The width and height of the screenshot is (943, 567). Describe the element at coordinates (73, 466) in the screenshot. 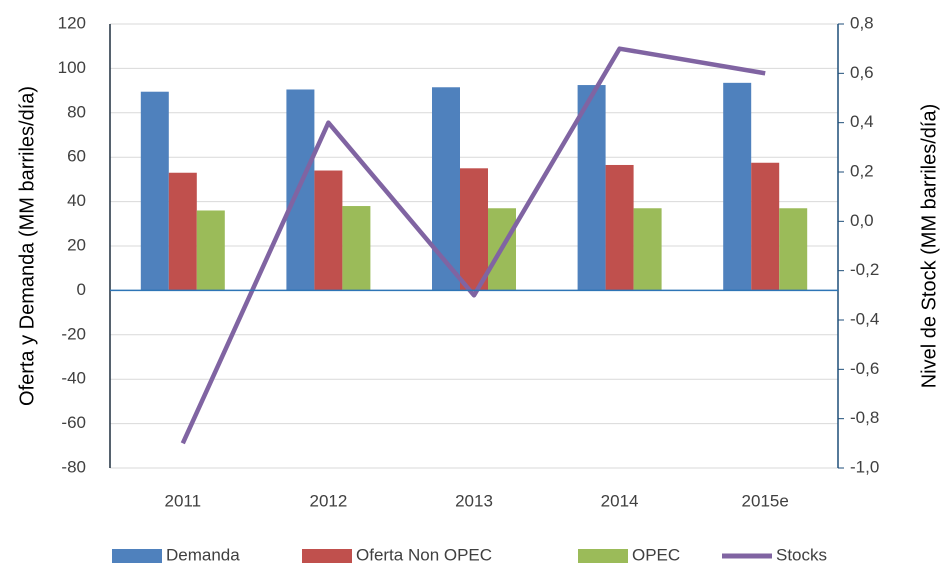

I see `y-tick-label: -80` at that location.